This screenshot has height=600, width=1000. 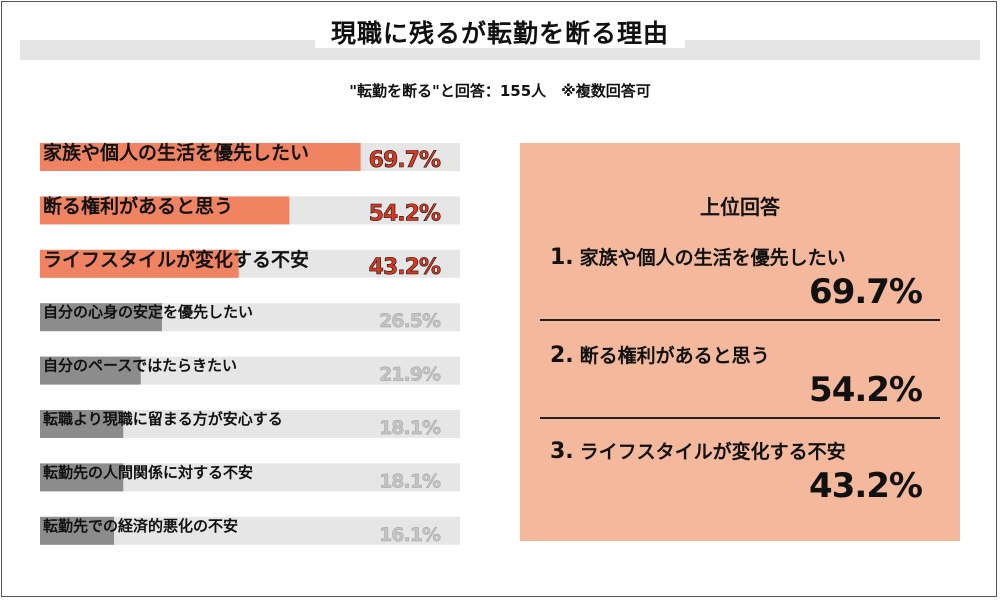 I want to click on top-answers-title: 上位回答, so click(x=740, y=207).